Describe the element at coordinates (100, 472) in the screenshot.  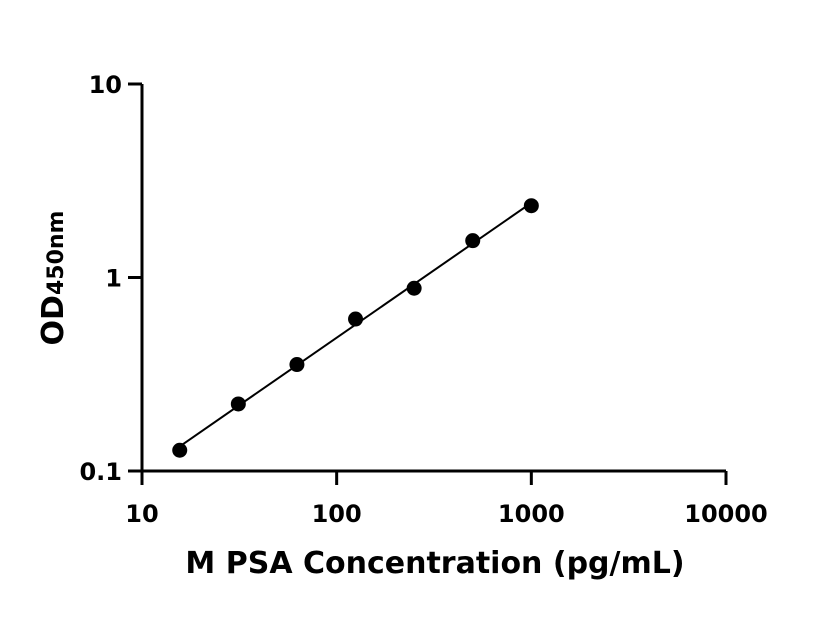
I see `y-tick-label: 0.1` at that location.